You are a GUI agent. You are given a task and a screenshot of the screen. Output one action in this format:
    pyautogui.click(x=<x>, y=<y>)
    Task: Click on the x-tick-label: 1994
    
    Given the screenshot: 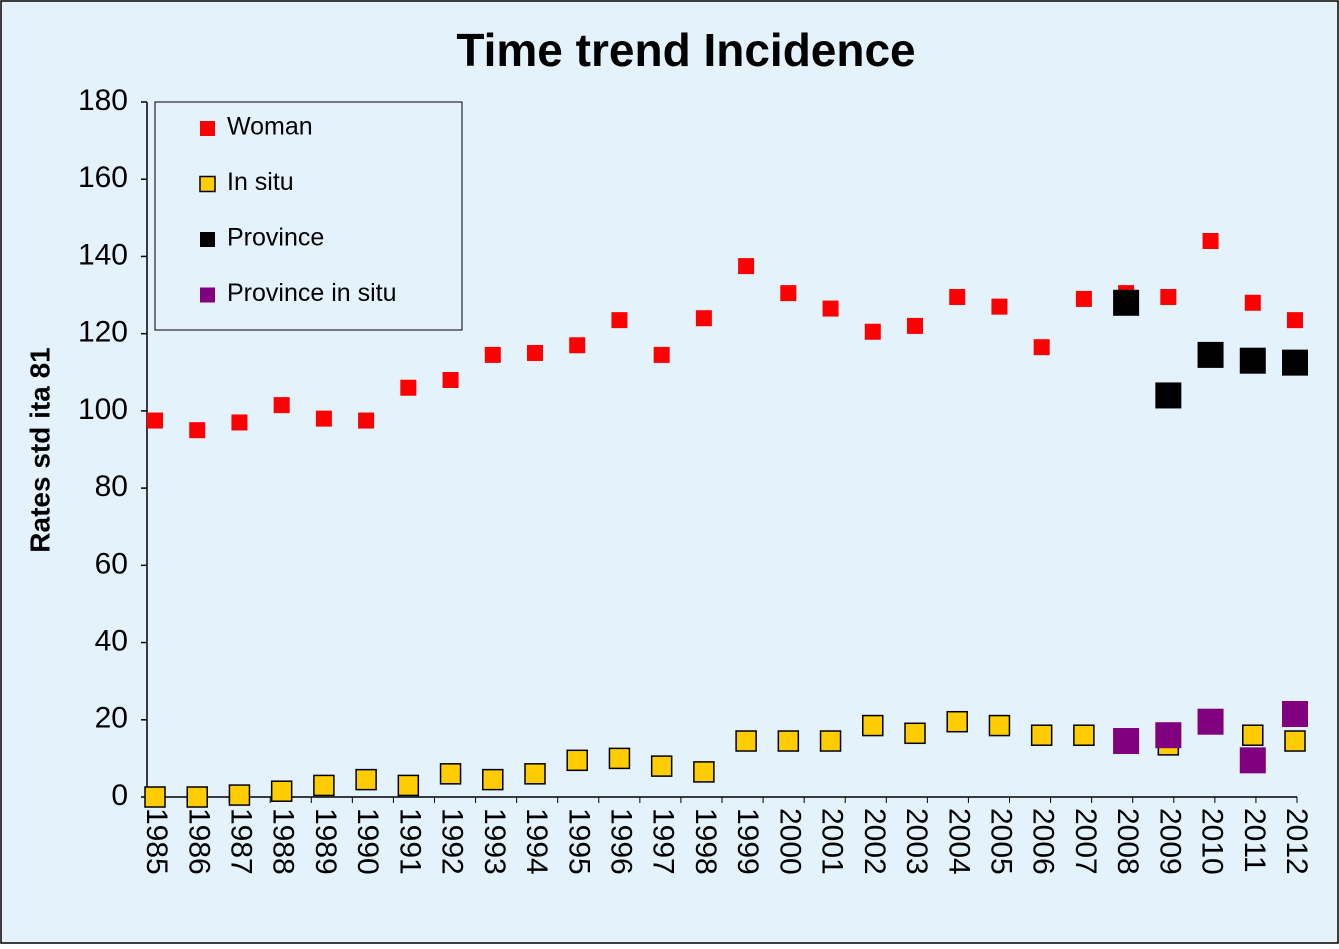 What is the action you would take?
    pyautogui.click(x=536, y=841)
    